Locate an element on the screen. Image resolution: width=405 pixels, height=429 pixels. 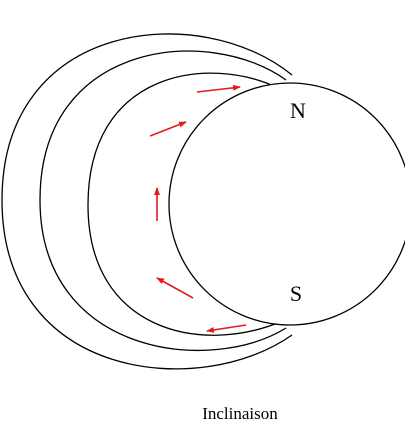
south-label: S is located at coordinates (296, 293).